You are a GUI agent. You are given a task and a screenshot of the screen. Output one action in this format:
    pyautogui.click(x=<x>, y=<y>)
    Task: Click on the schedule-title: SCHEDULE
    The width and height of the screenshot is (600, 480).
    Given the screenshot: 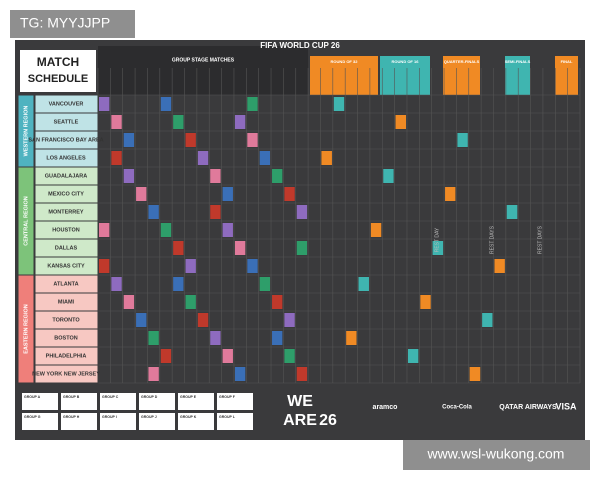 What is the action you would take?
    pyautogui.click(x=58, y=79)
    